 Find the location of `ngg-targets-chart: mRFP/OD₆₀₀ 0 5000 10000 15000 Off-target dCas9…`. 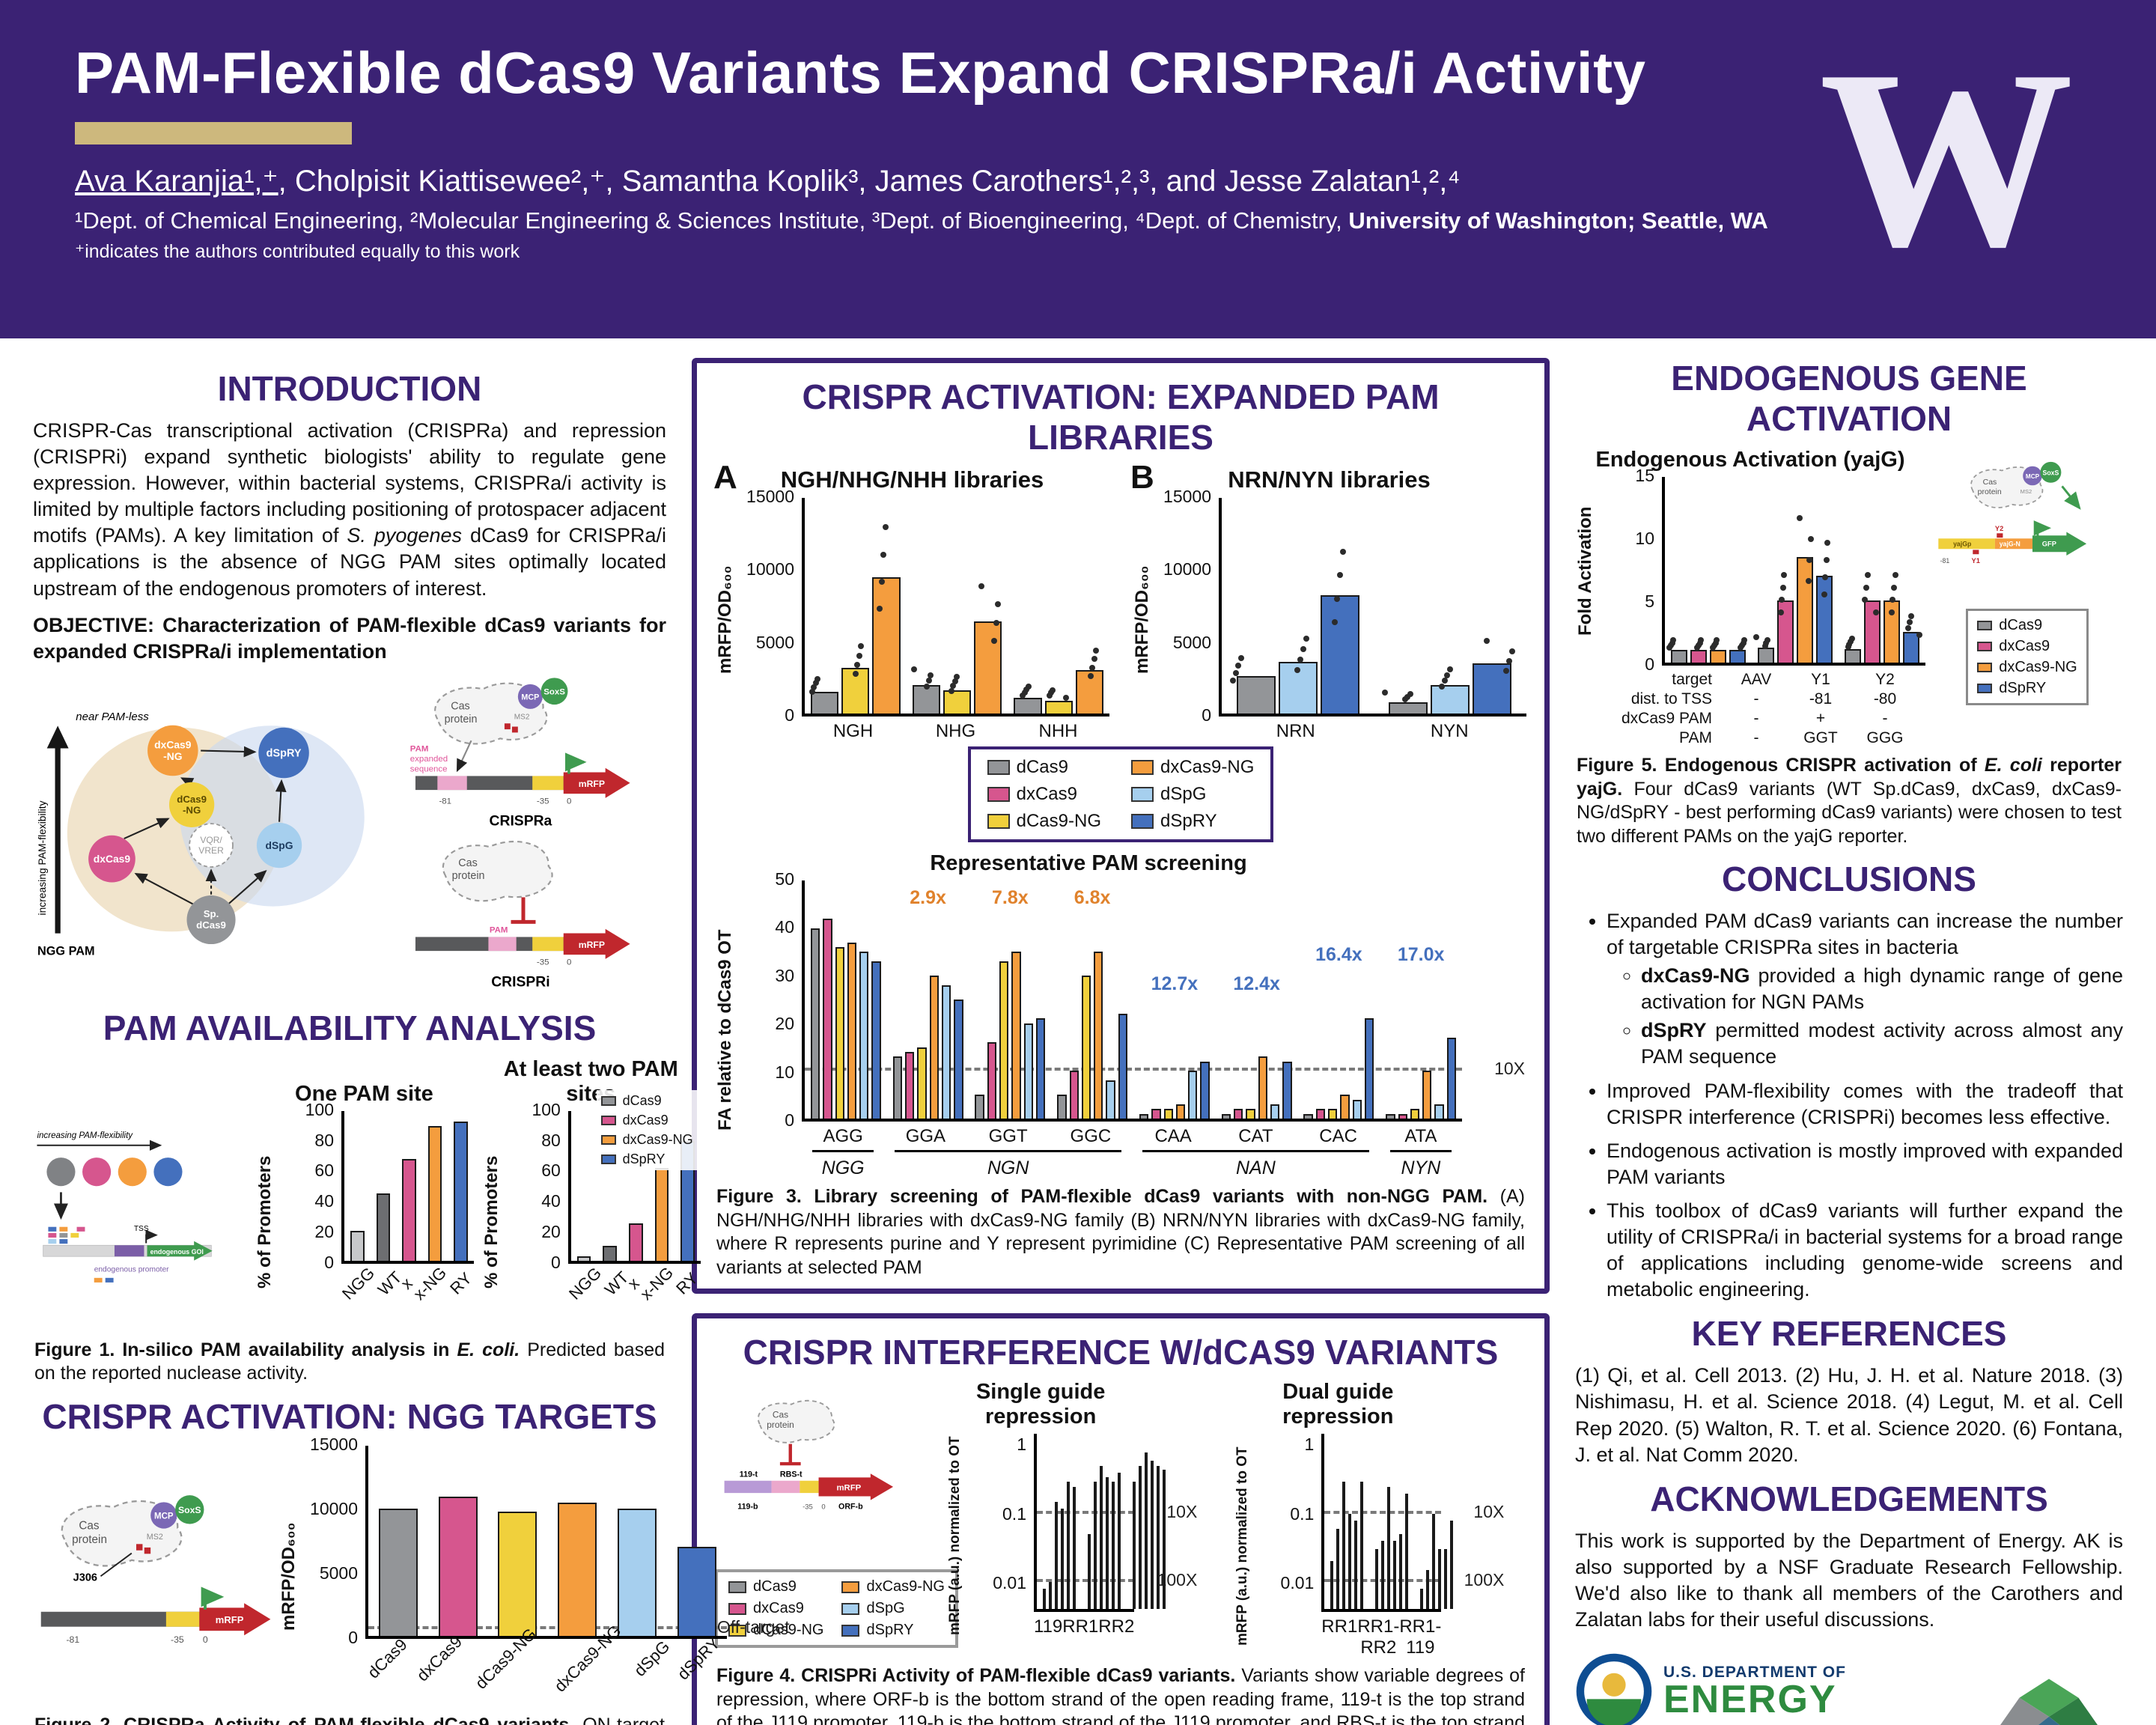

ngg-targets-chart: mRFP/OD₆₀₀ 0 5000 10000 15000 Off-target dCas9… is located at coordinates (534, 1565).